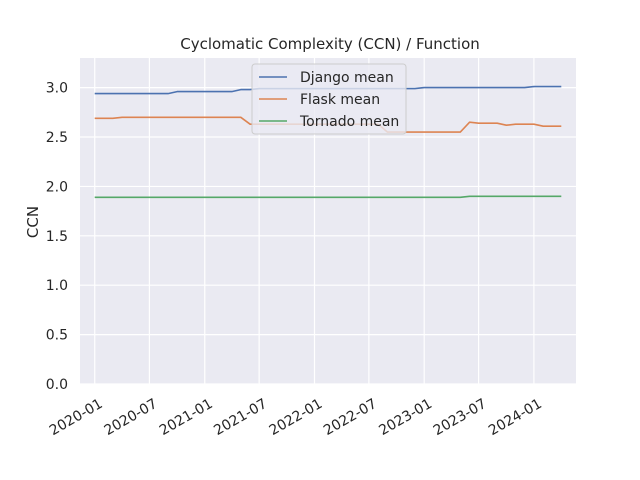 The image size is (640, 480). I want to click on x-tick-label: 2022-01, so click(296, 417).